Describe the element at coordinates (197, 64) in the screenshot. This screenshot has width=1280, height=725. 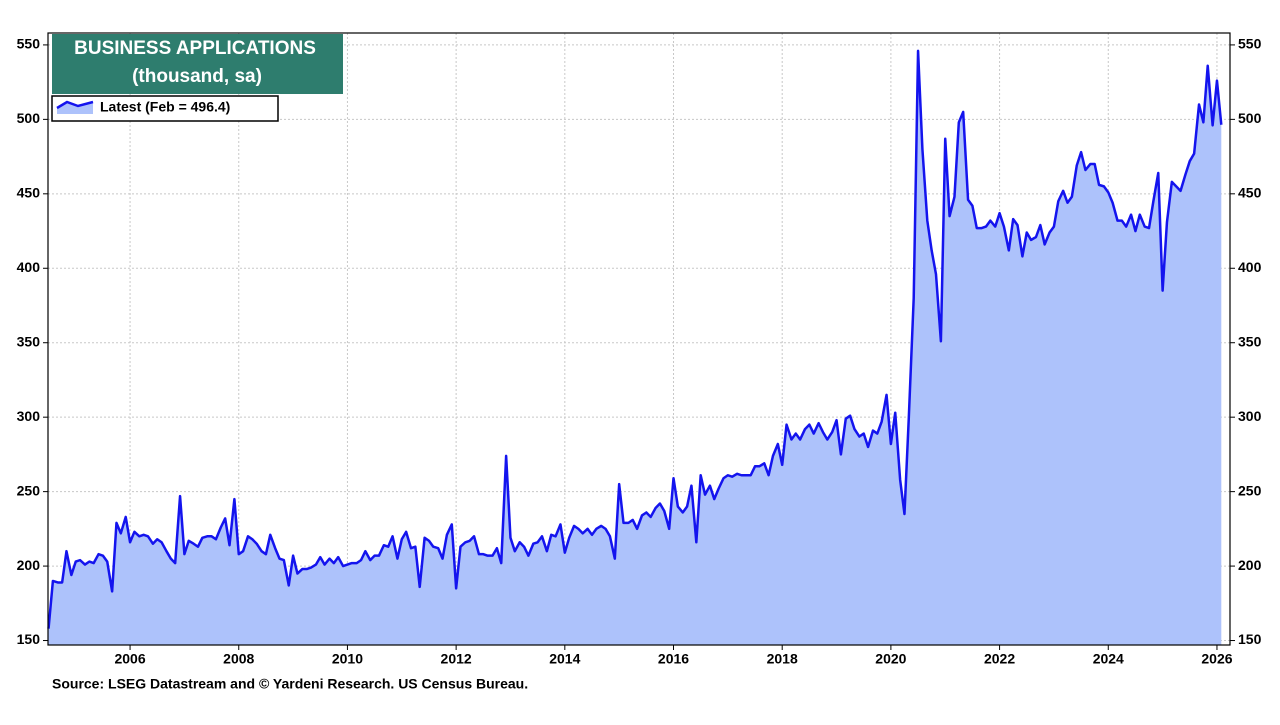
I see `title-box` at that location.